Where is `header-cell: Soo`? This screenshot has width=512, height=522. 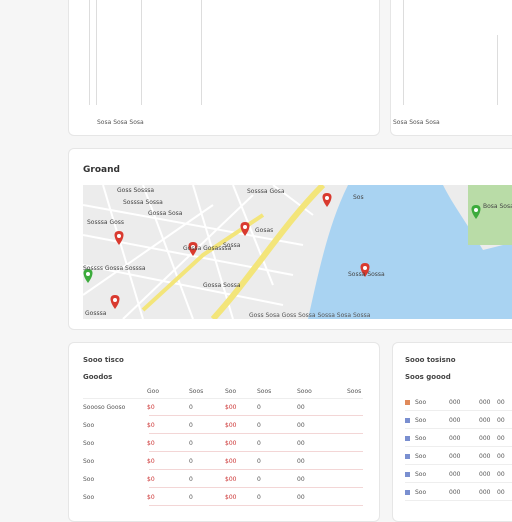 header-cell: Soo is located at coordinates (231, 391).